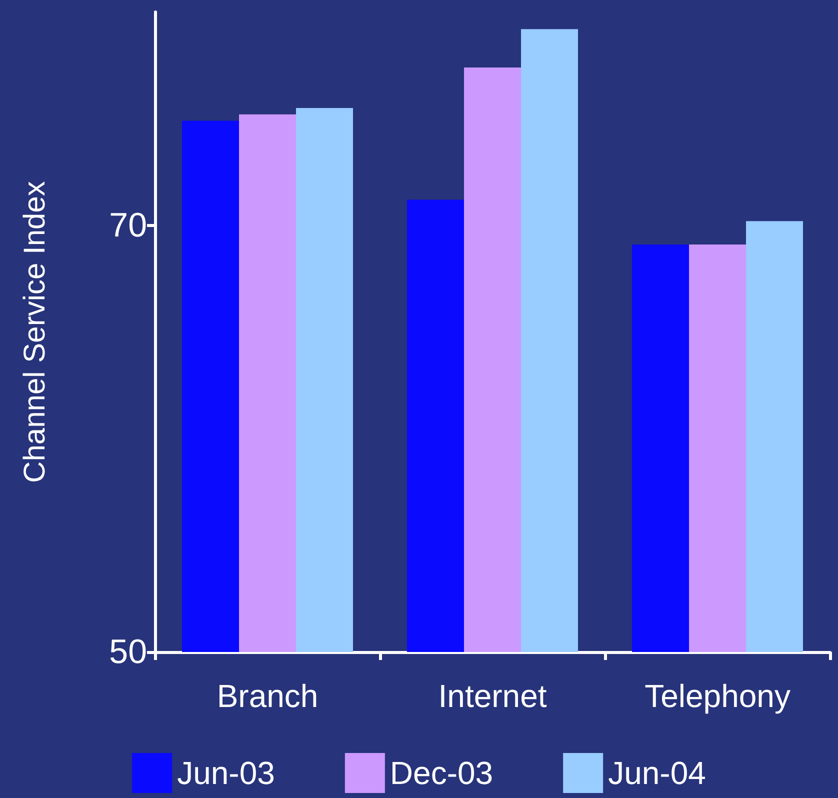  What do you see at coordinates (657, 773) in the screenshot?
I see `legend-label: Jun-04` at bounding box center [657, 773].